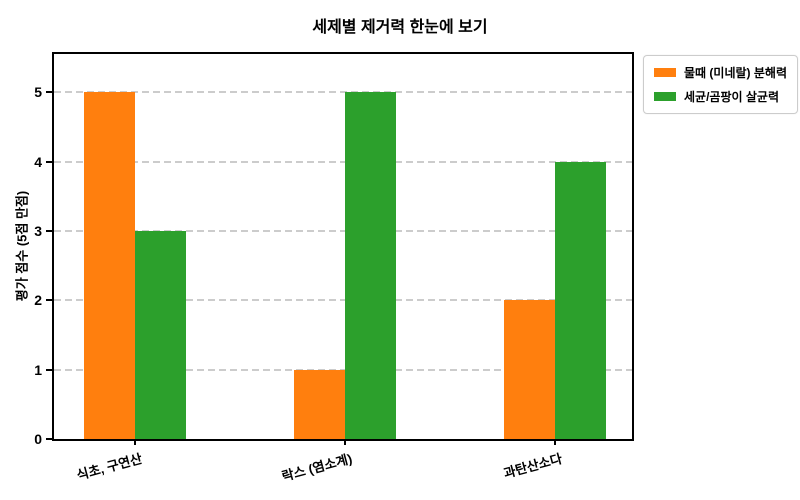  Describe the element at coordinates (38, 300) in the screenshot. I see `y-tick-label-2: 2` at that location.